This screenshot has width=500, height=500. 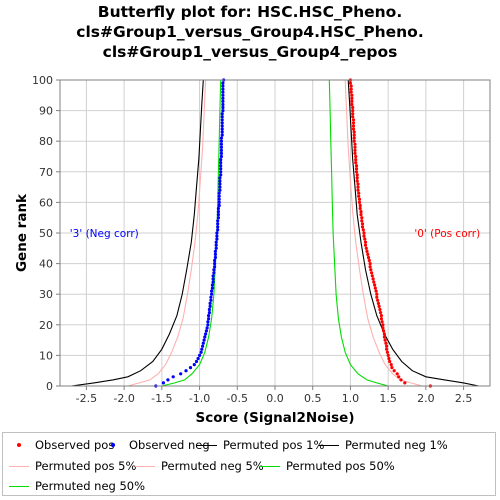 I want to click on legend-label: Permuted neg 50%, so click(x=90, y=486).